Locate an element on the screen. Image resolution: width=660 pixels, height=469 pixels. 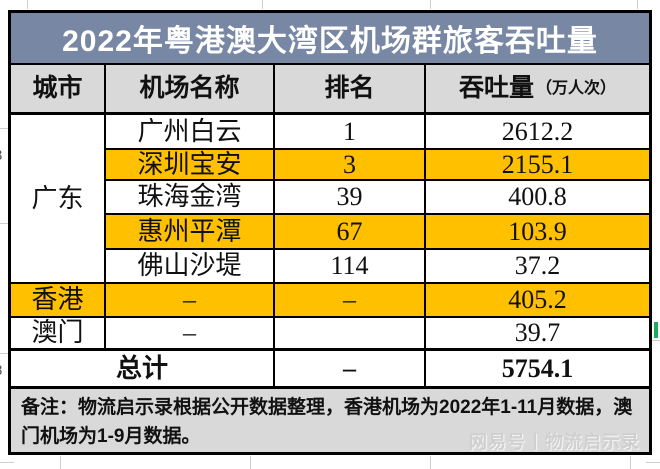
region-cell-macau: 澳门 is located at coordinates (58, 334).